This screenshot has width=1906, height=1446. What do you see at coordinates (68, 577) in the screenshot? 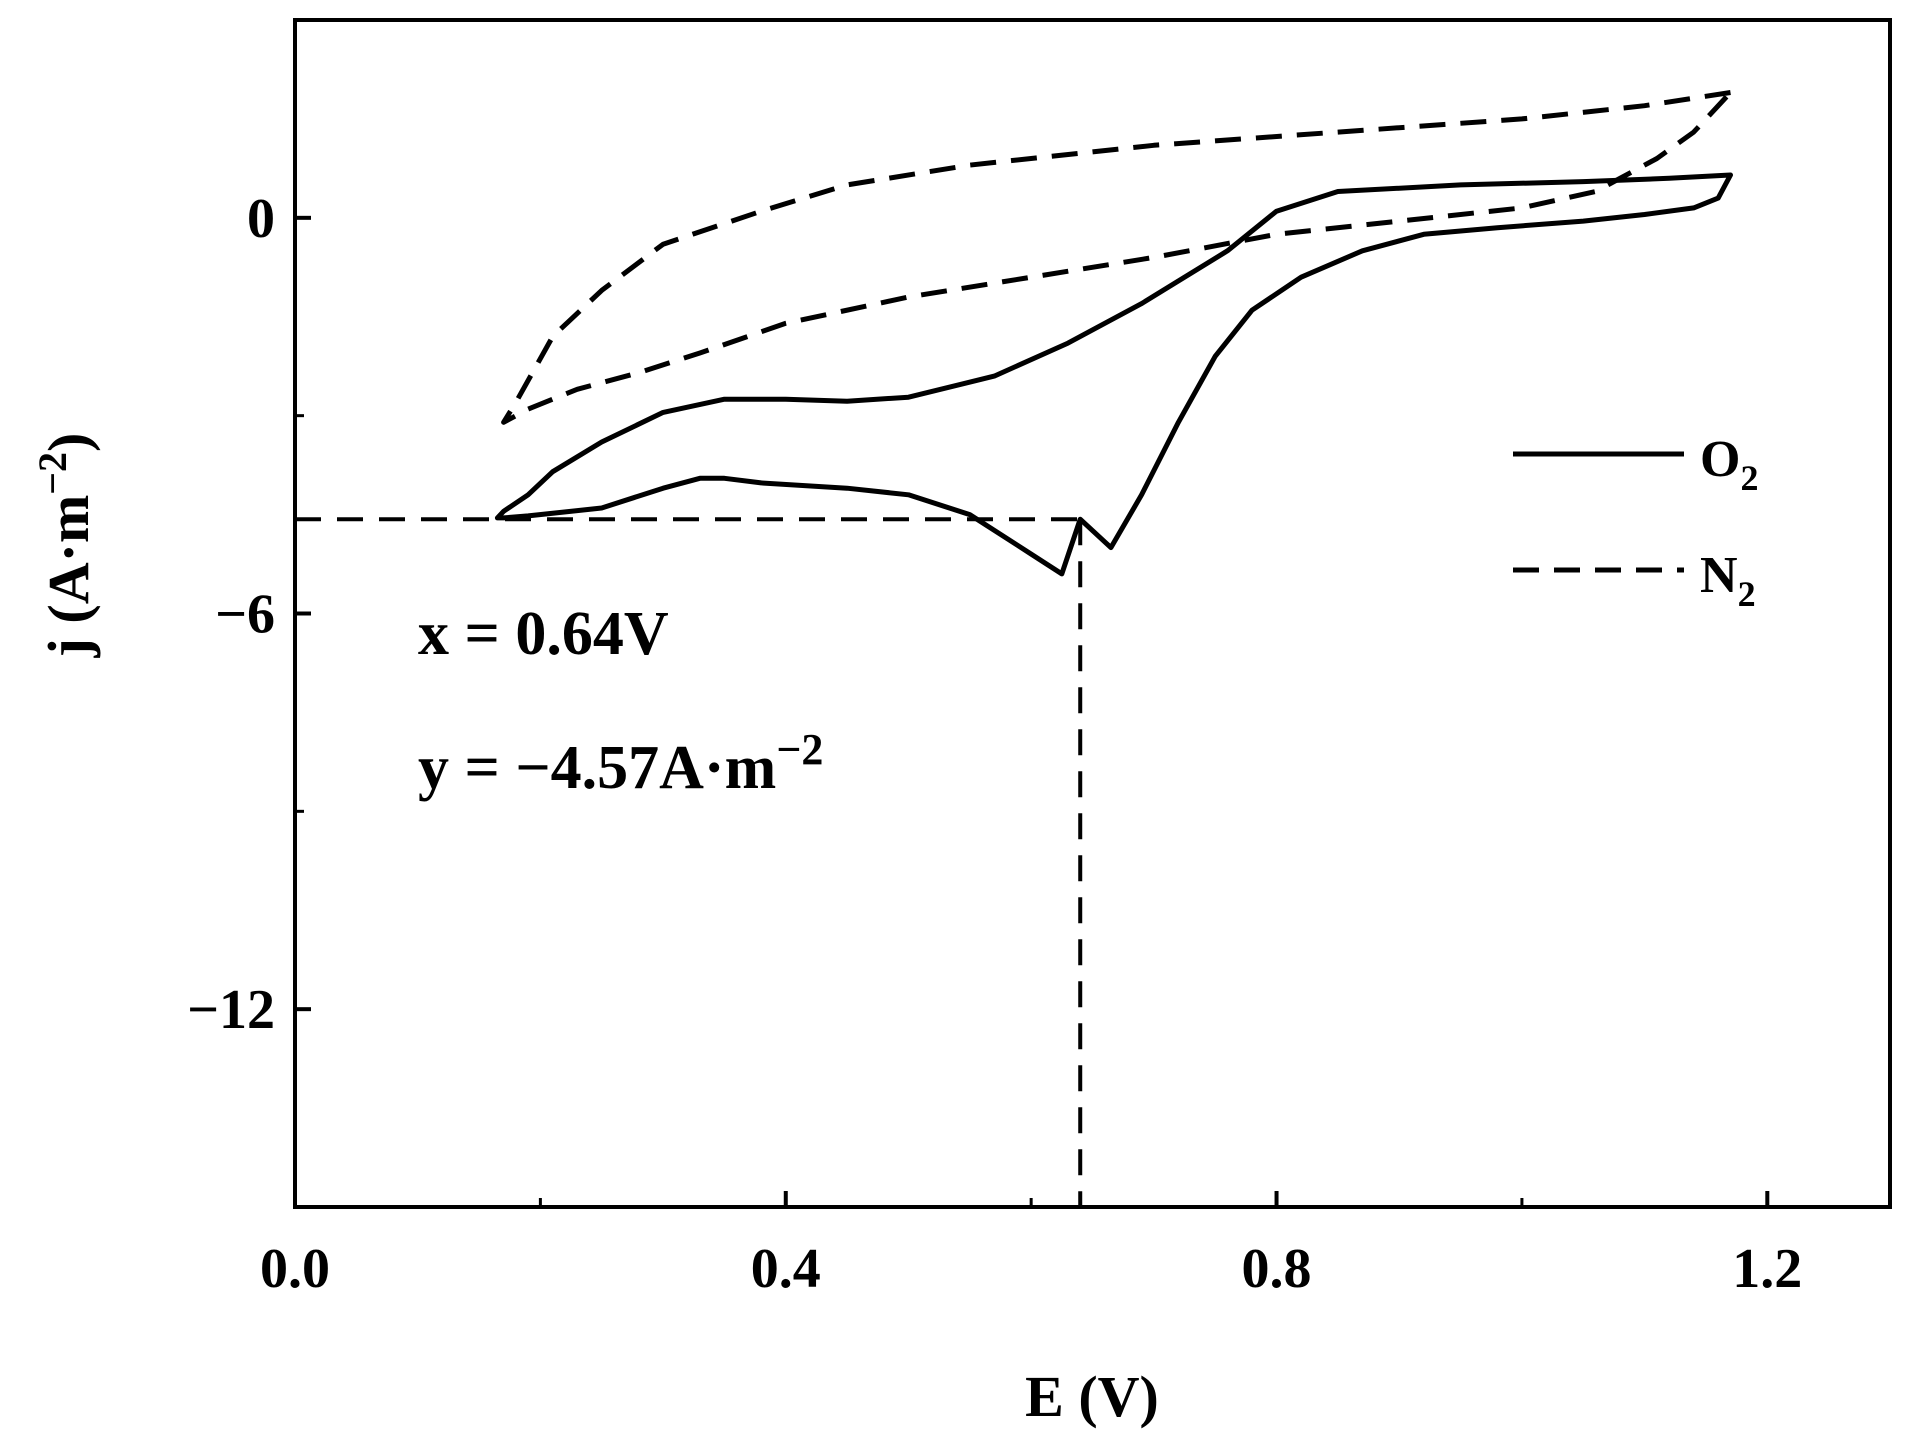
I see `y-axis-title-main: j (A·m` at bounding box center [68, 577].